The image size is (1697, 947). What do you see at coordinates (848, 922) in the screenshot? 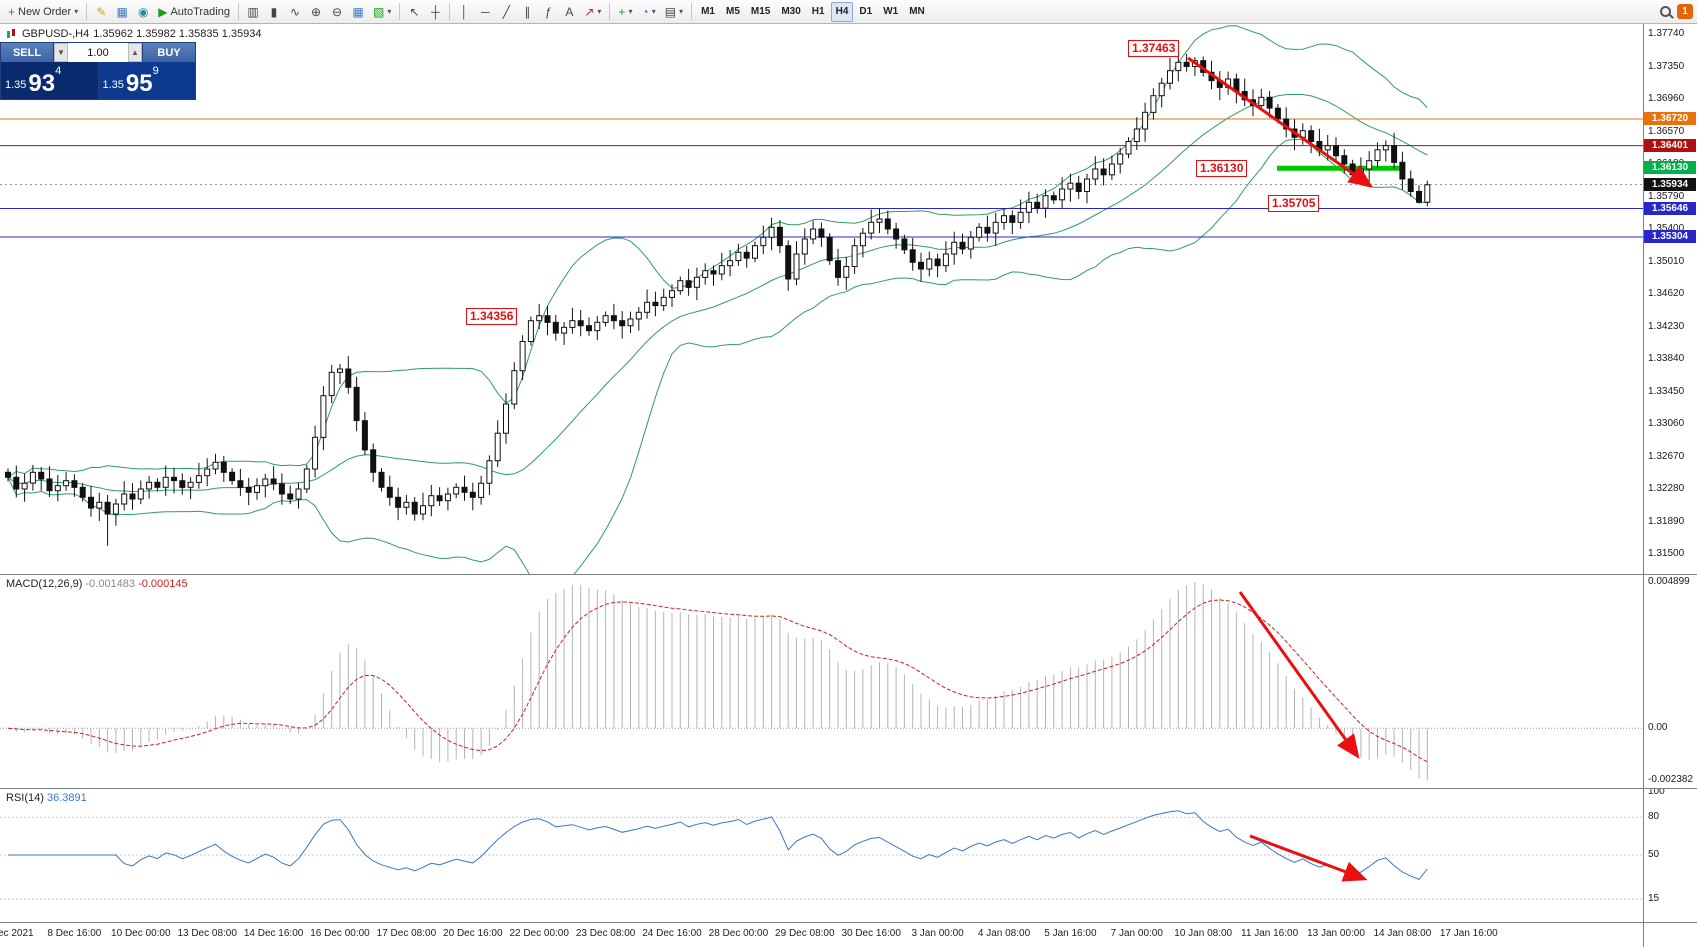
I see `time-axis-divider` at bounding box center [848, 922].